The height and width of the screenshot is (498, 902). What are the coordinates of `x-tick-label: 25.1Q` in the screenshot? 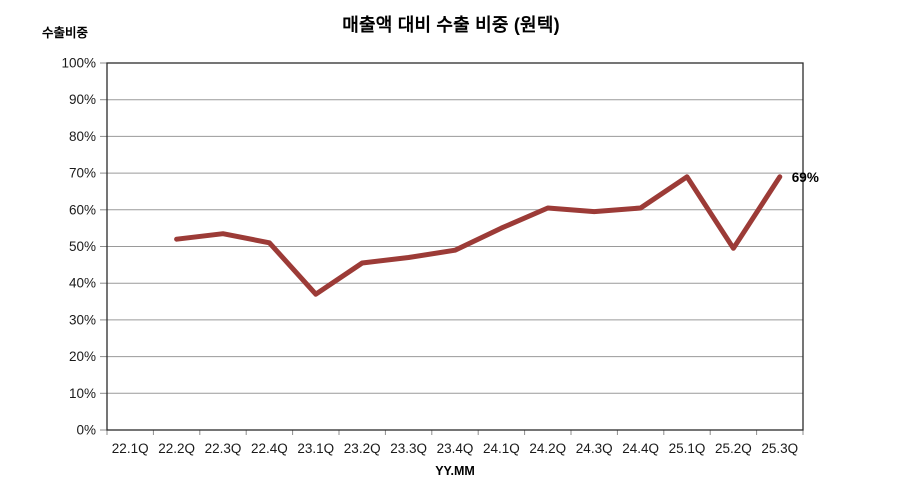 It's located at (687, 448).